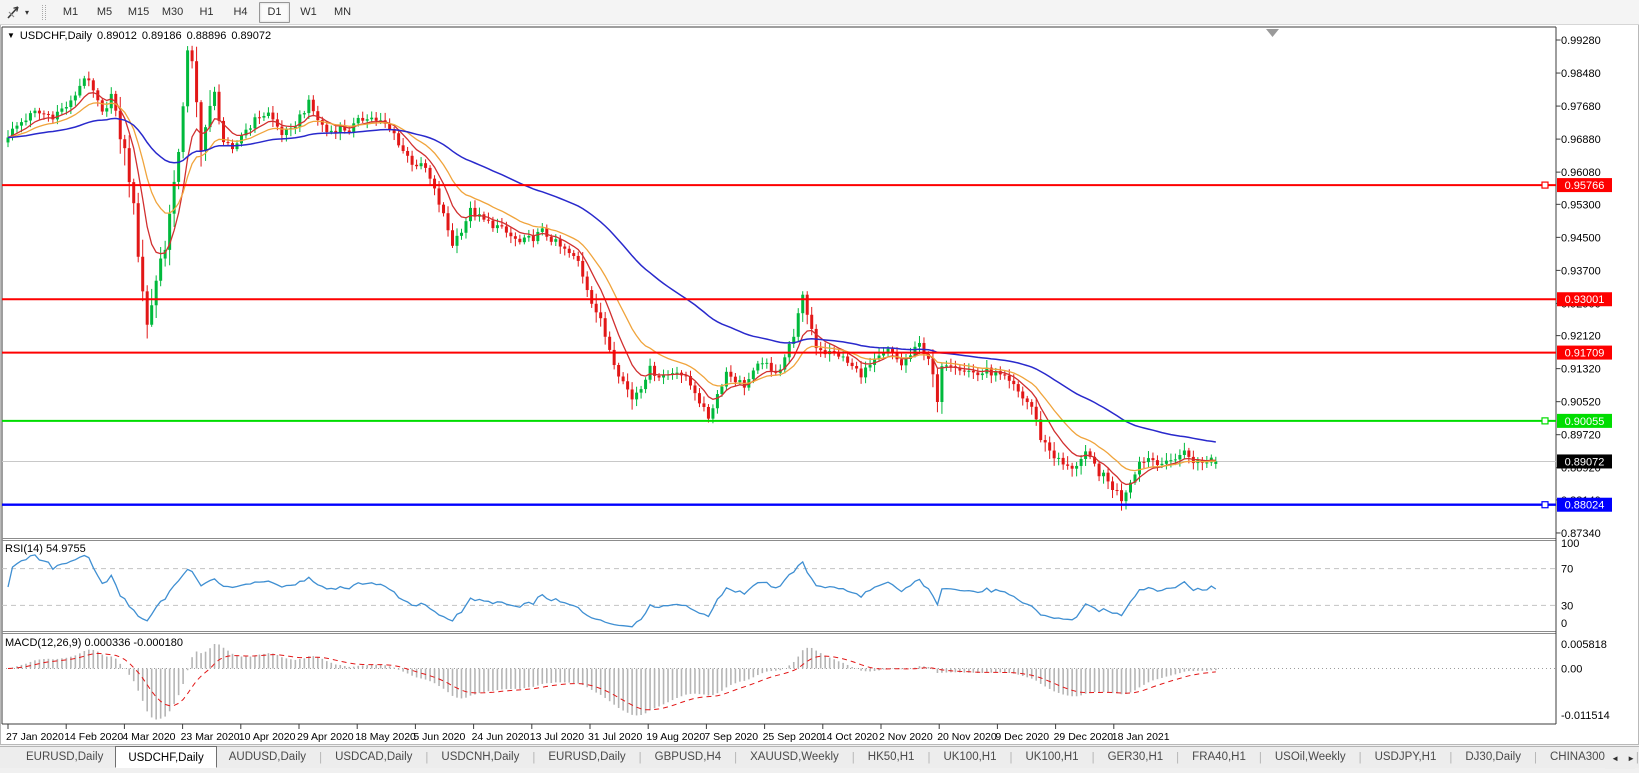 This screenshot has height=773, width=1639. What do you see at coordinates (1585, 506) in the screenshot?
I see `svg-text: 0.88024` at bounding box center [1585, 506].